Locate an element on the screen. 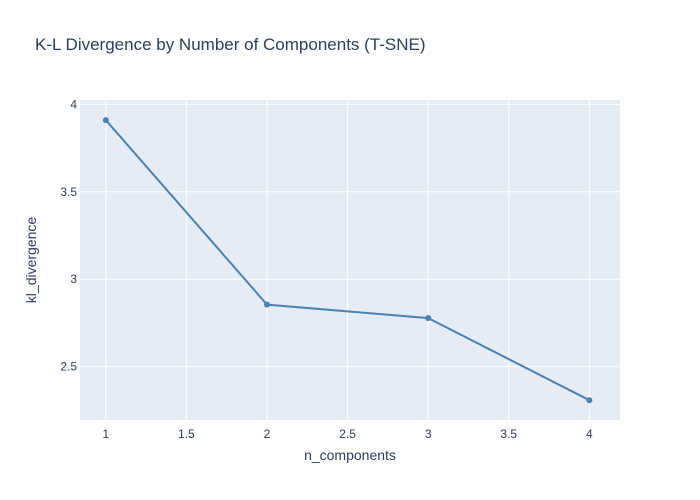 The width and height of the screenshot is (700, 500). x-tick-labels: 1 1.5 2 2.5 3 3.5 4 is located at coordinates (347, 434).